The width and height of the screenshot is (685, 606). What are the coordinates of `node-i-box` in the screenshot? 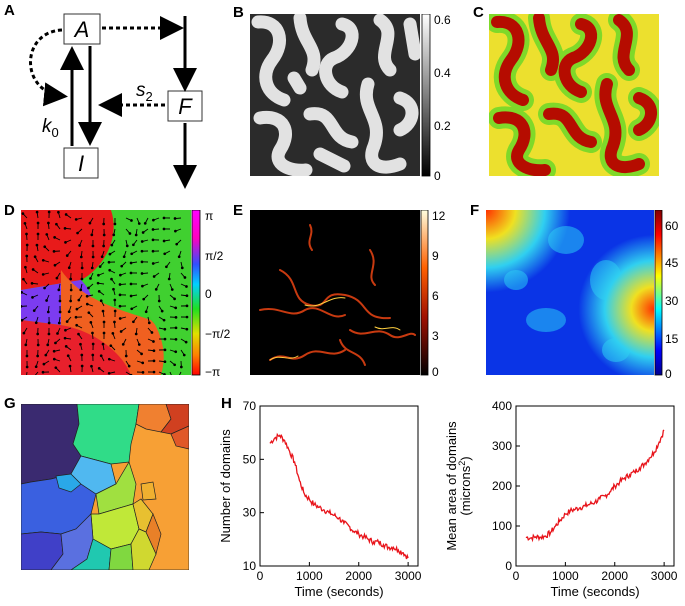 It's located at (81, 163).